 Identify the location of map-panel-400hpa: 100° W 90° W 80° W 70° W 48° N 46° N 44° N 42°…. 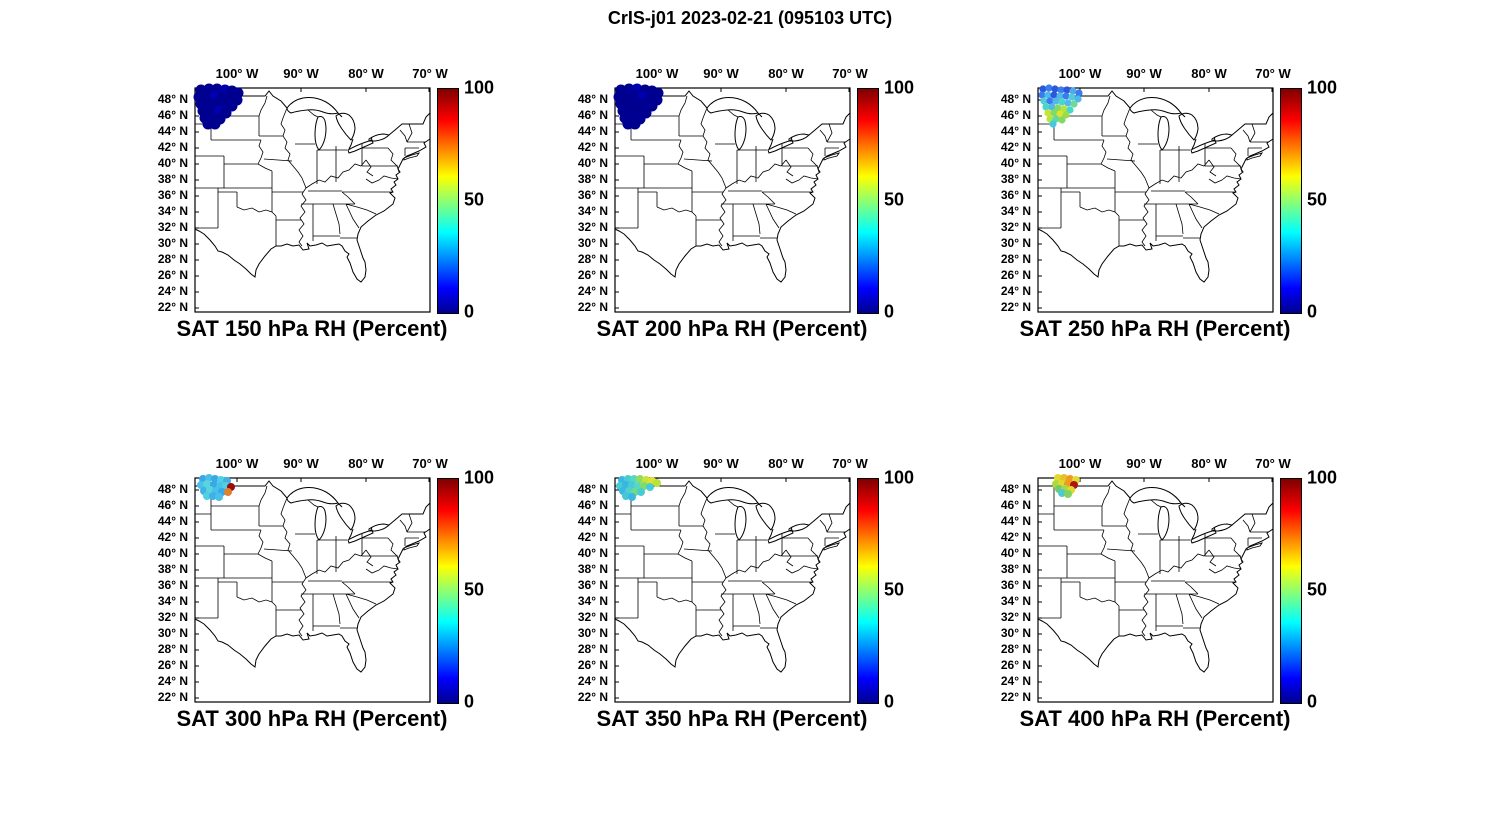
(1173, 583).